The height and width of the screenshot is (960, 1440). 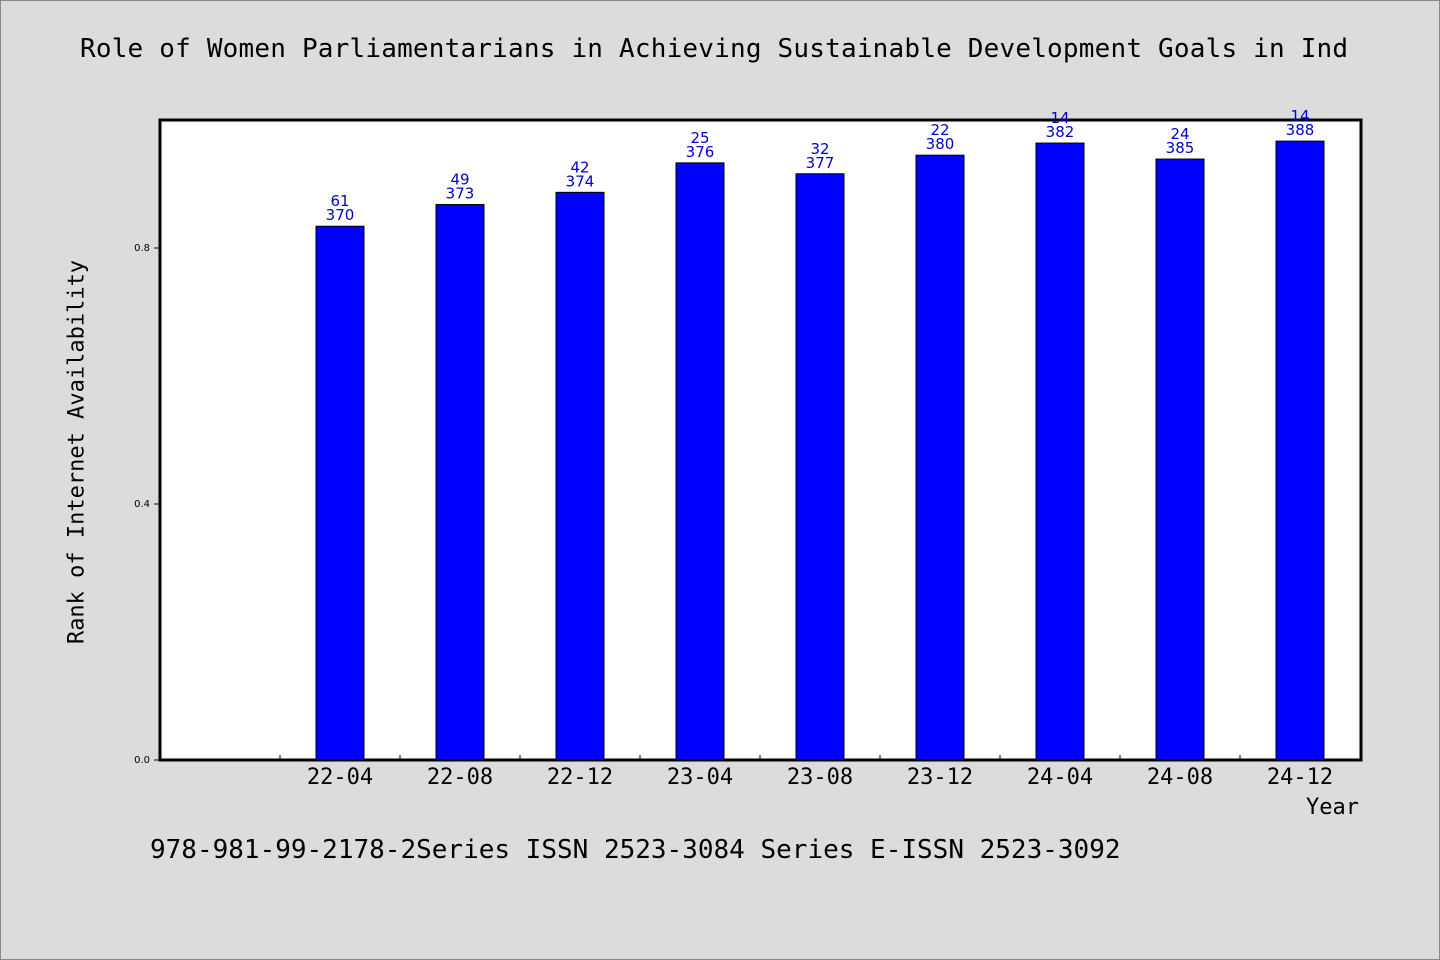 I want to click on data-label-top: 42, so click(x=579, y=167).